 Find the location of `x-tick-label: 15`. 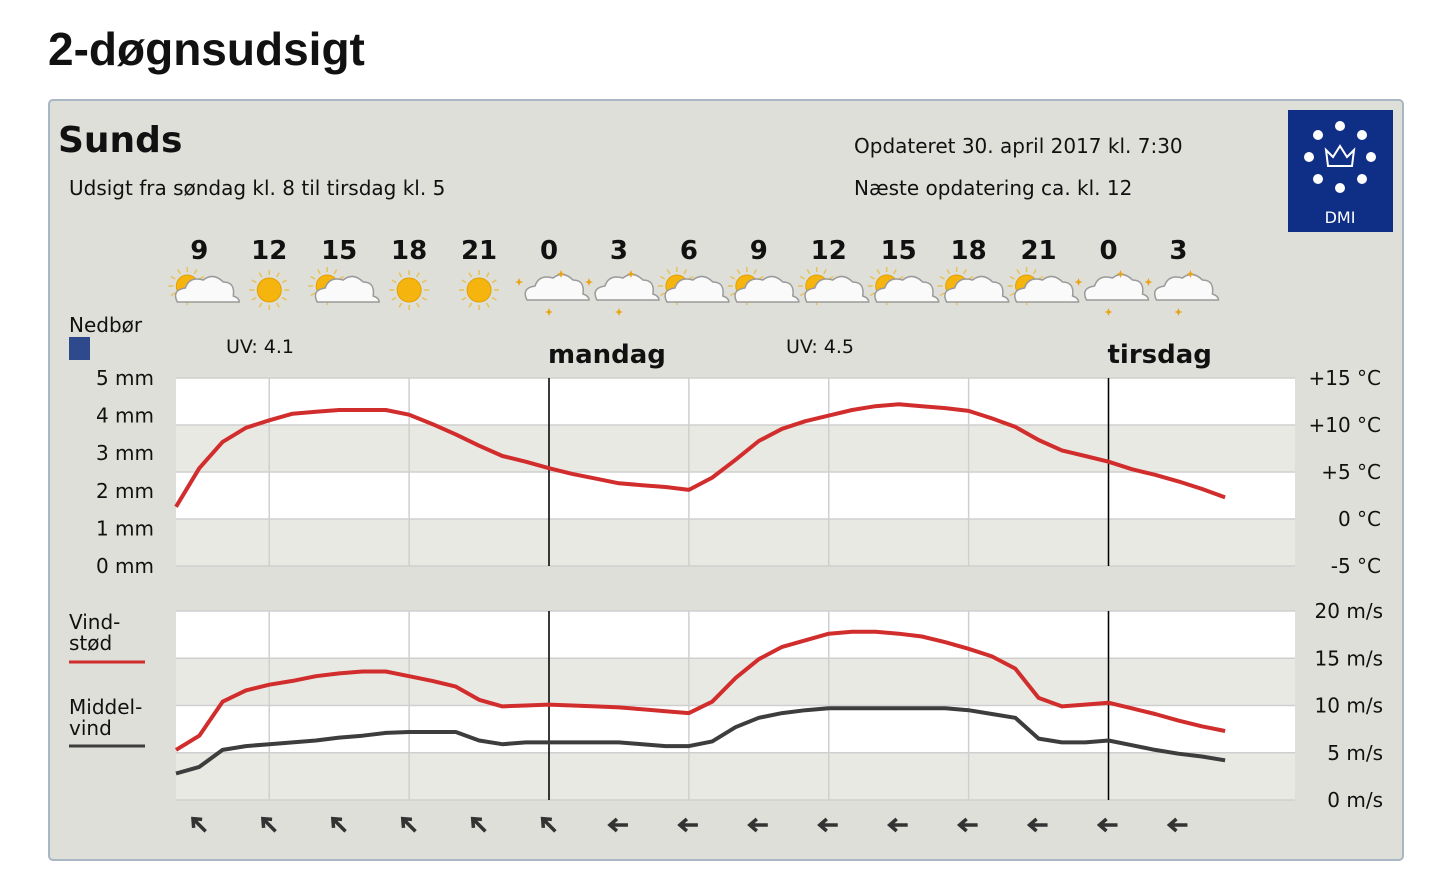

x-tick-label: 15 is located at coordinates (339, 251).